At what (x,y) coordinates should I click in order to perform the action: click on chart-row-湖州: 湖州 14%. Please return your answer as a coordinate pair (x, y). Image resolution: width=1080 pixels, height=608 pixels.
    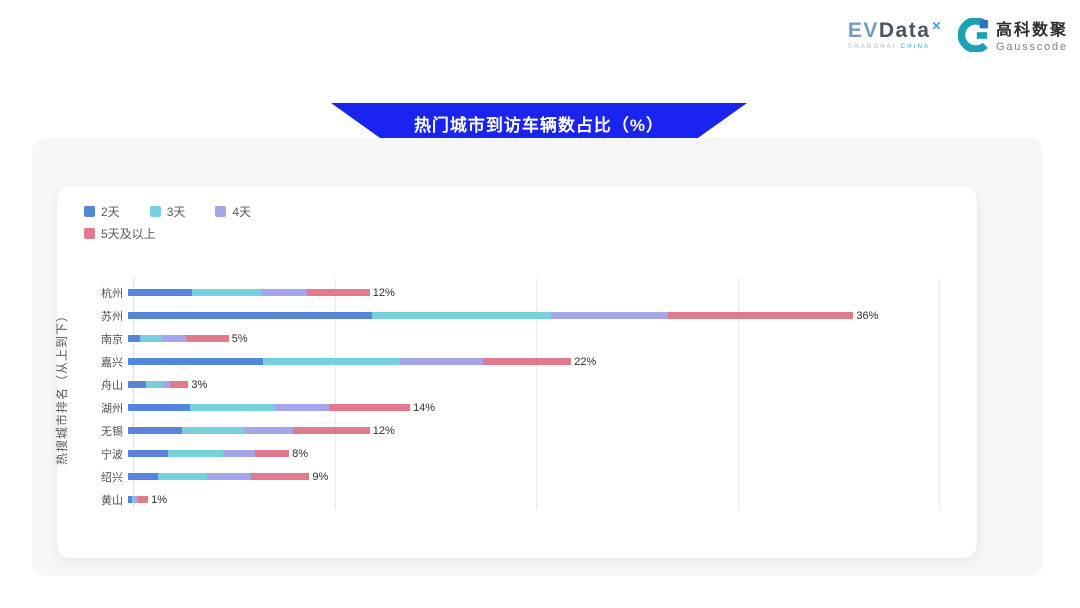
    Looking at the image, I should click on (540, 407).